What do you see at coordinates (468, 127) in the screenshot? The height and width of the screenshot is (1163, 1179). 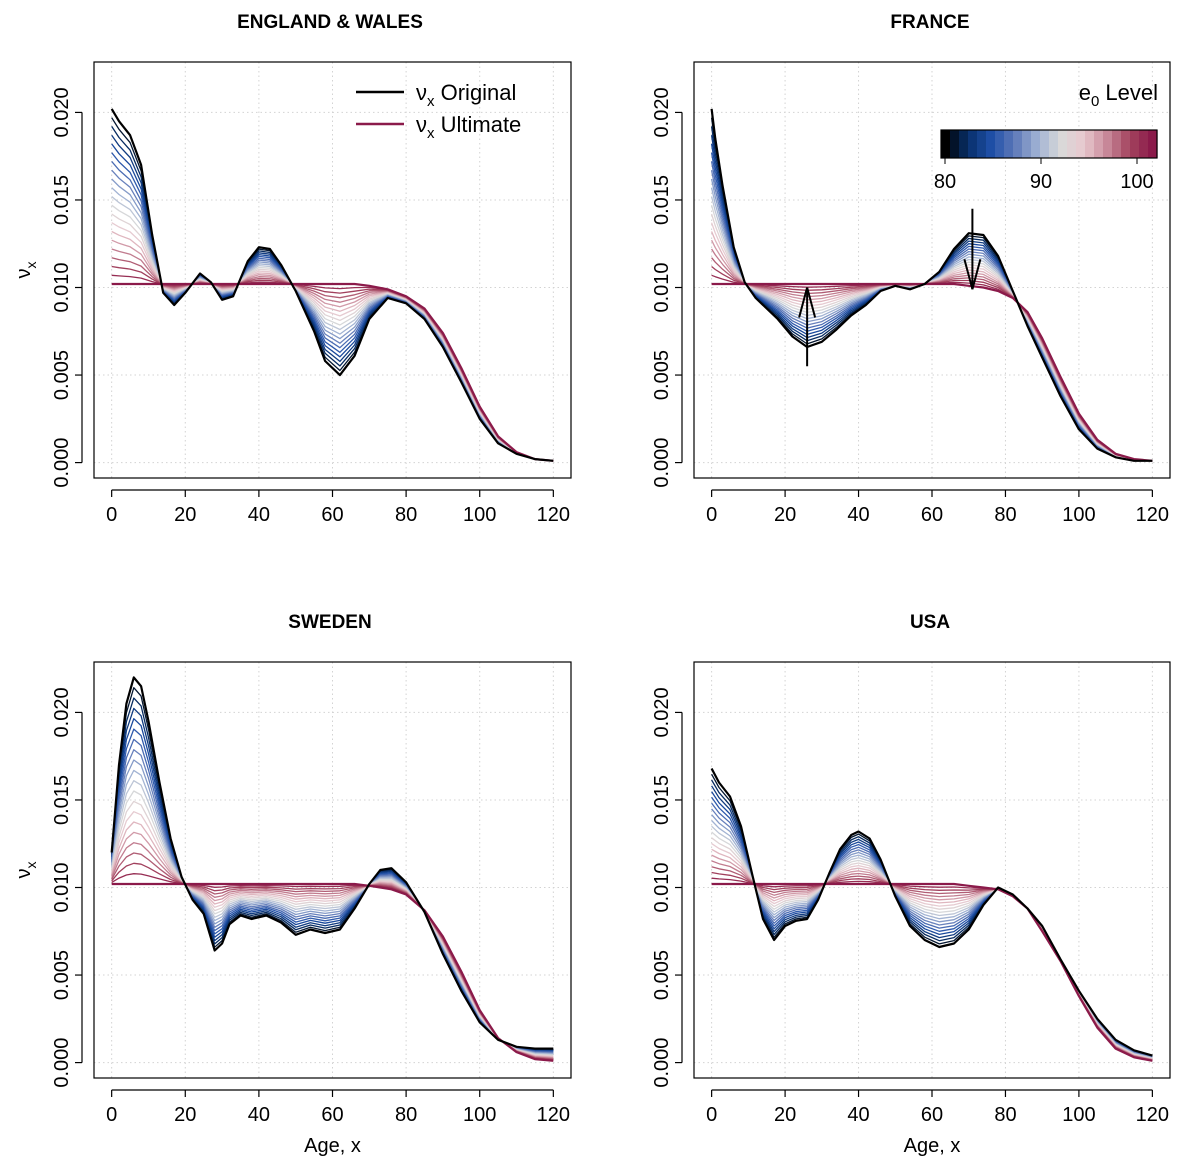 I see `legend-ultimate-label: νx Ultimate` at bounding box center [468, 127].